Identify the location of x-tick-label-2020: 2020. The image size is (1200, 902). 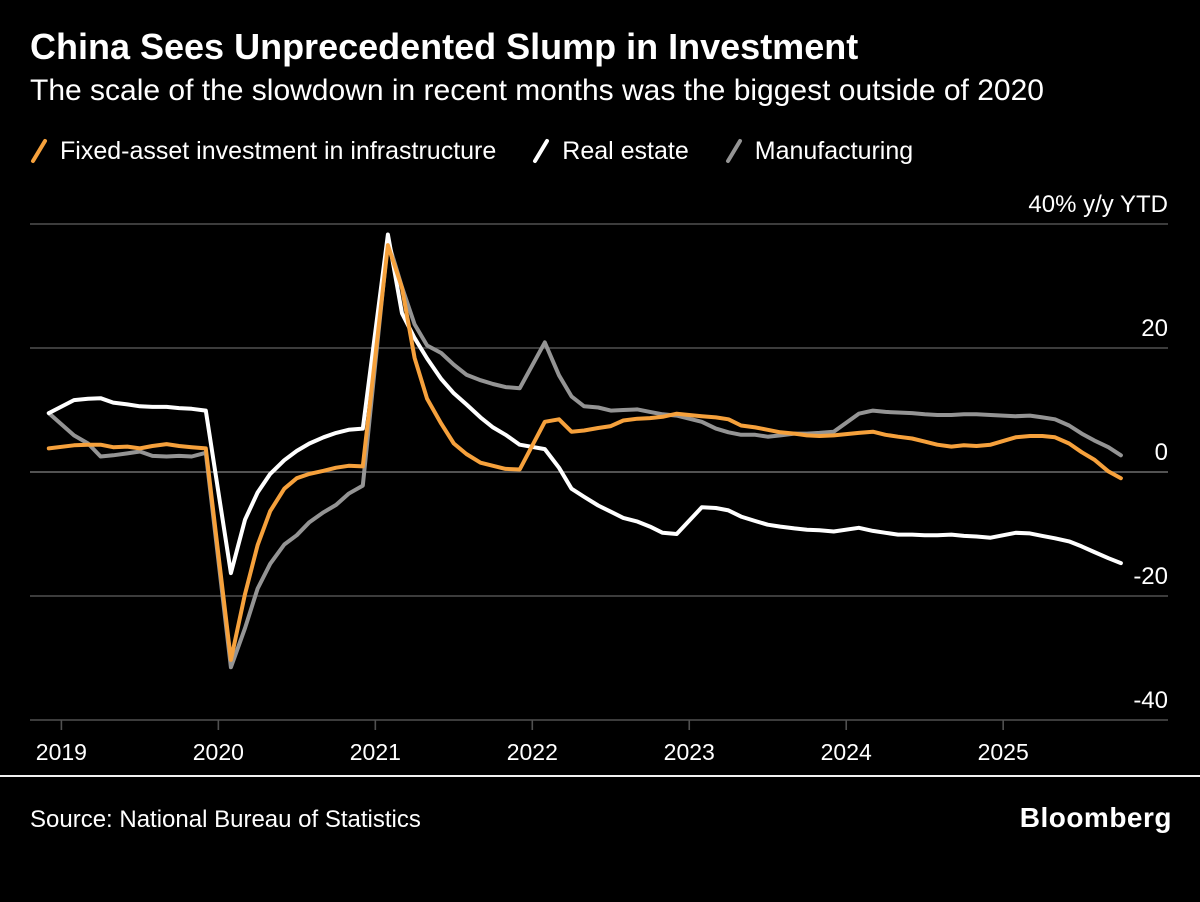
(218, 752).